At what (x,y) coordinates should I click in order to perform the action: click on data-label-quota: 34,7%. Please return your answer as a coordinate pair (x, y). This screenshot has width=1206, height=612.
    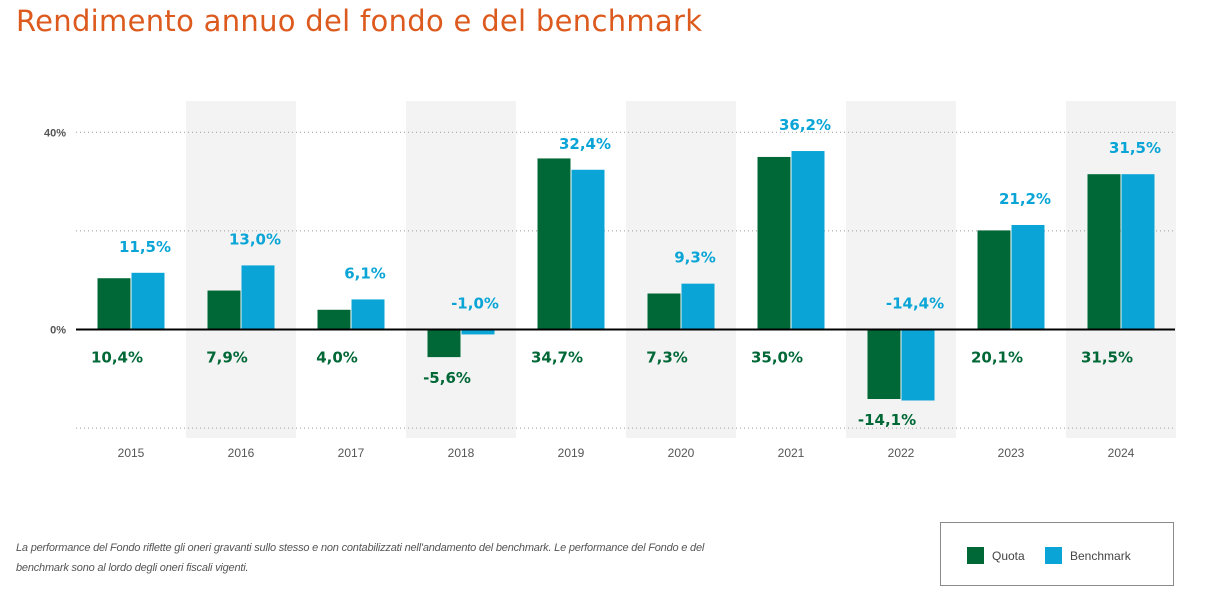
    Looking at the image, I should click on (557, 358).